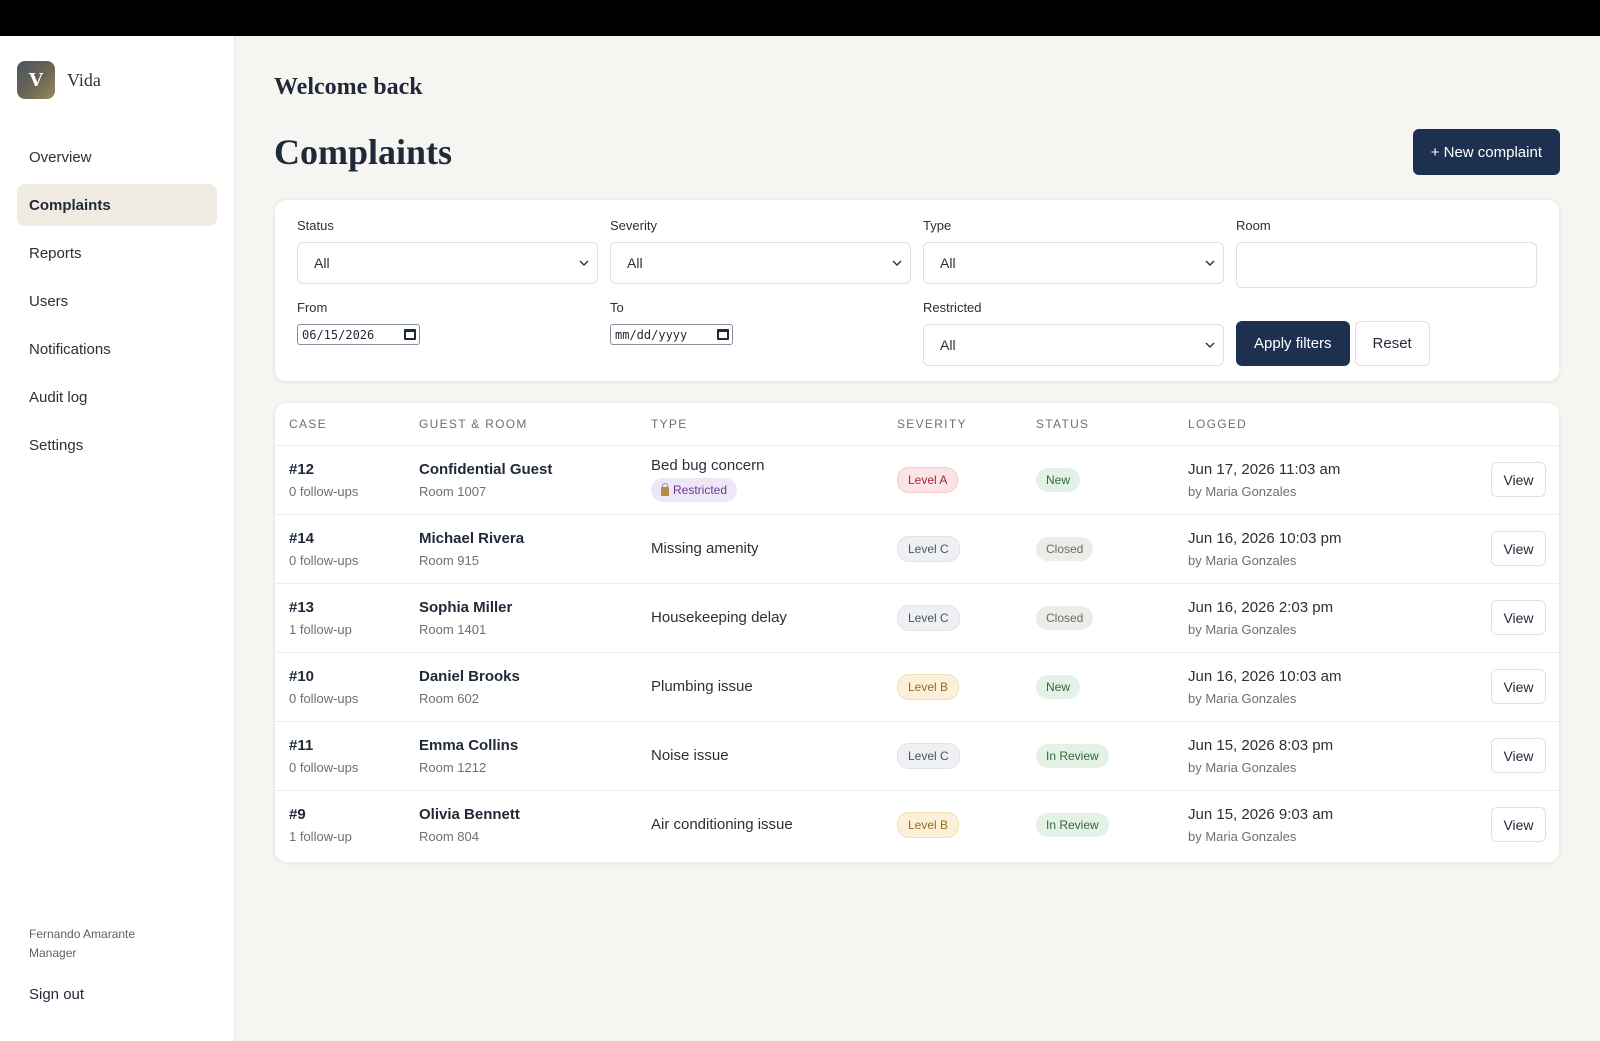  What do you see at coordinates (635, 263) in the screenshot?
I see `severity-select-value: All` at bounding box center [635, 263].